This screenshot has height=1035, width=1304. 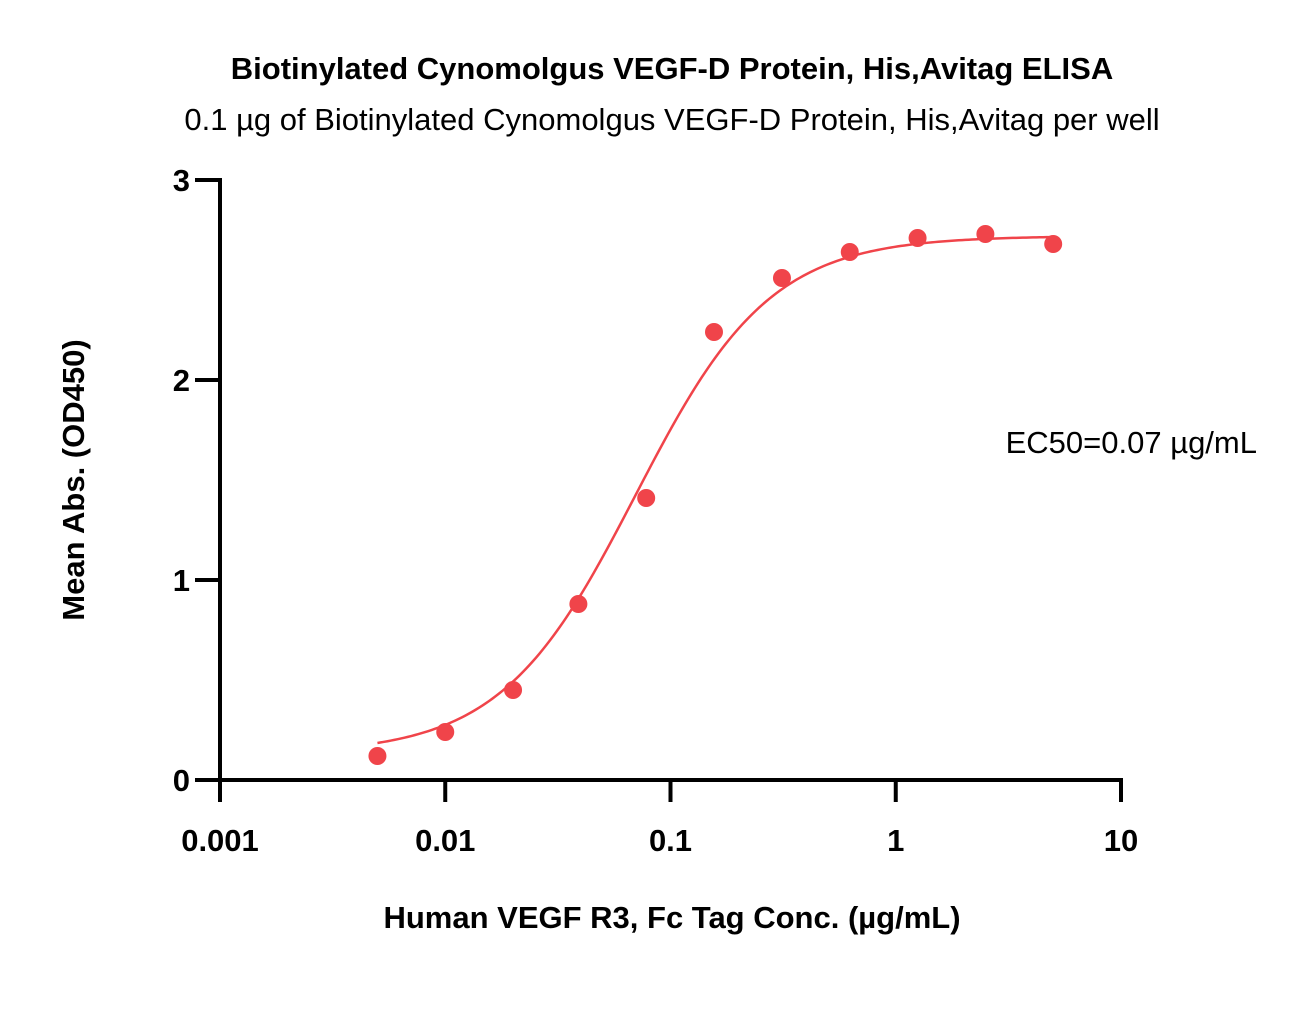 I want to click on y-tick-label: 0, so click(x=181, y=780).